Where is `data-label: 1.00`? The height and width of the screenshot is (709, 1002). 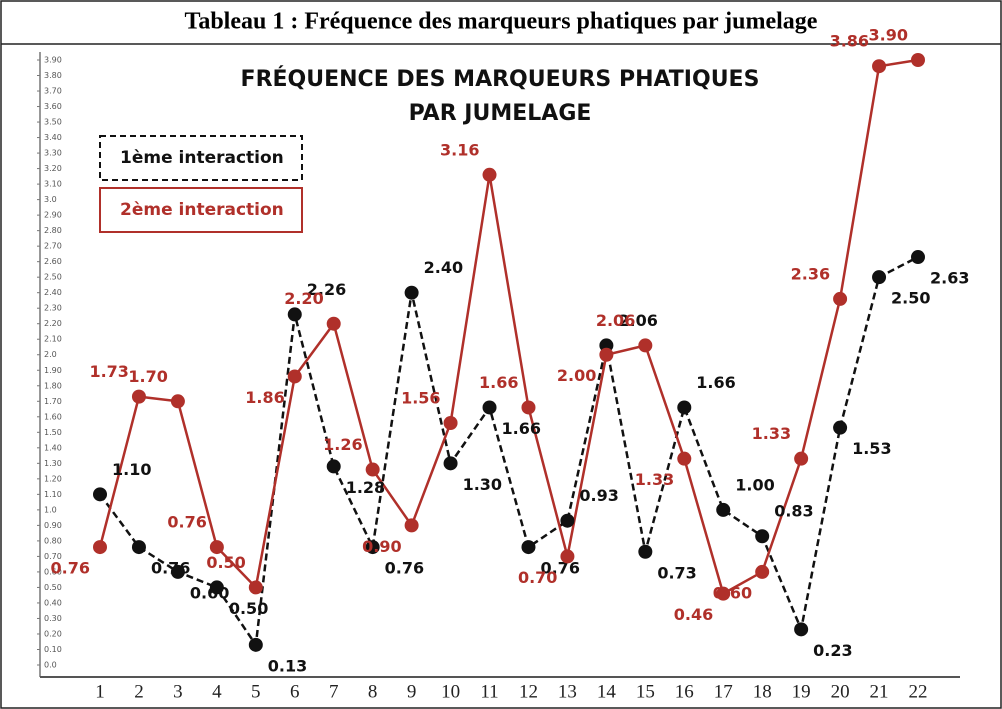 data-label: 1.00 is located at coordinates (754, 484).